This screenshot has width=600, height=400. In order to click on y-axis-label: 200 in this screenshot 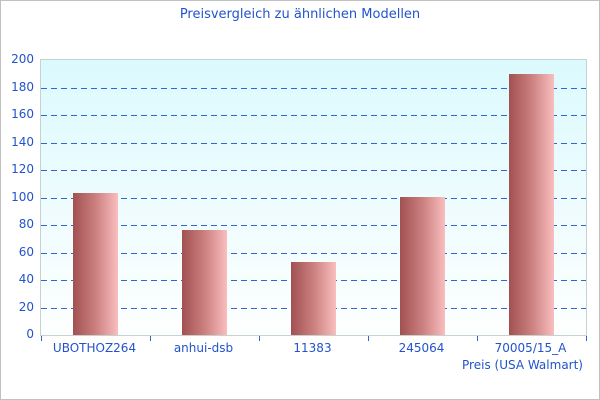, I will do `click(22, 59)`.